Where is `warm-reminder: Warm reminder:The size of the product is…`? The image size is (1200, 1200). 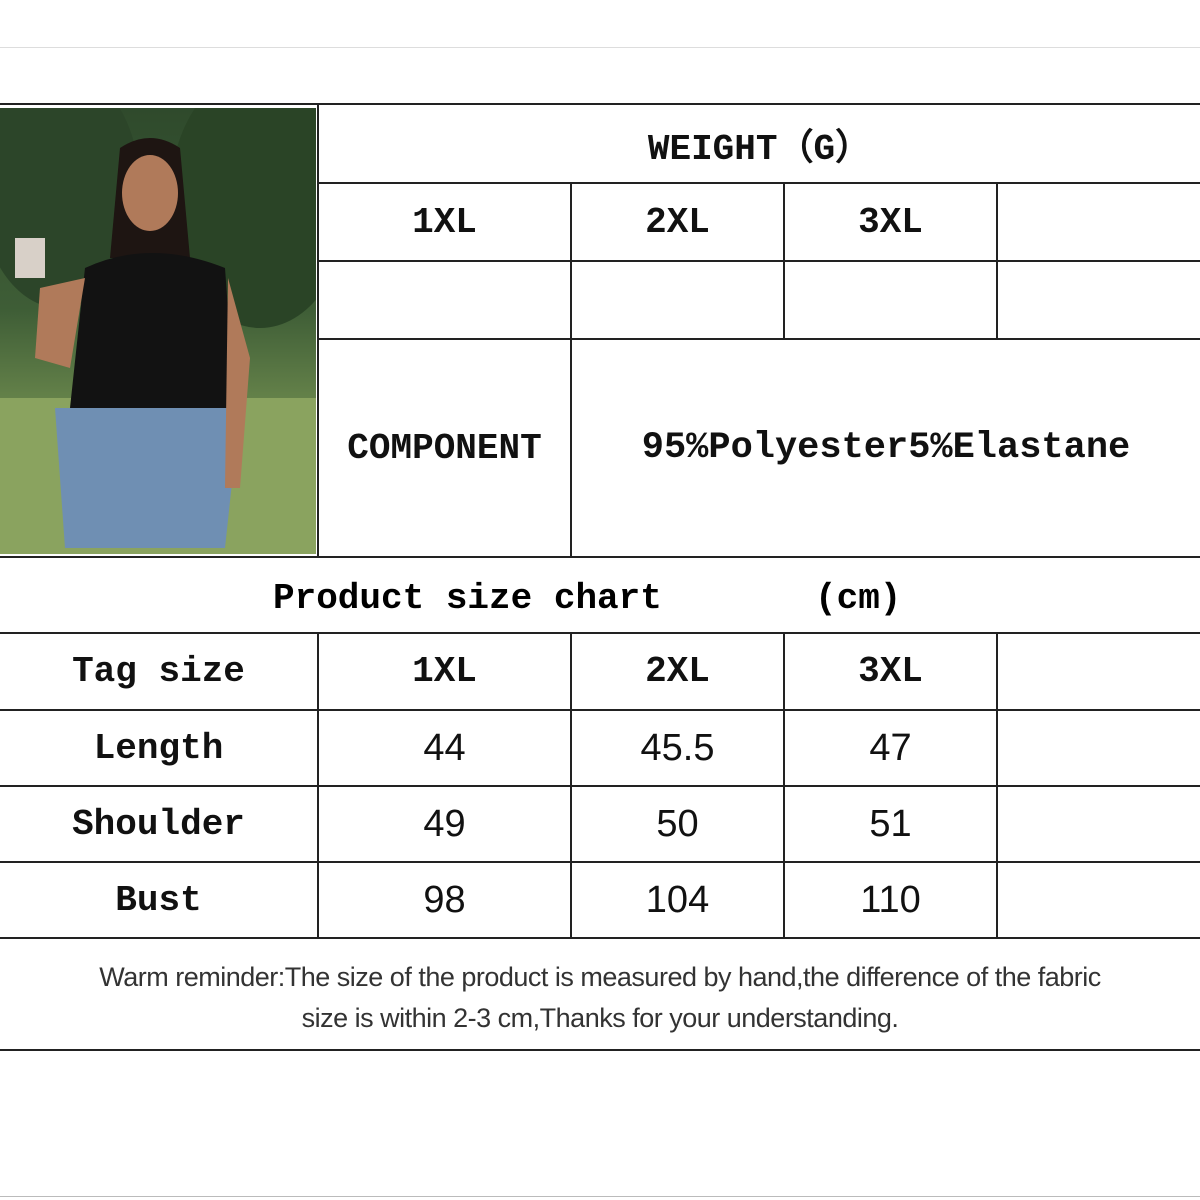
warm-reminder: Warm reminder:The size of the product is… is located at coordinates (600, 998).